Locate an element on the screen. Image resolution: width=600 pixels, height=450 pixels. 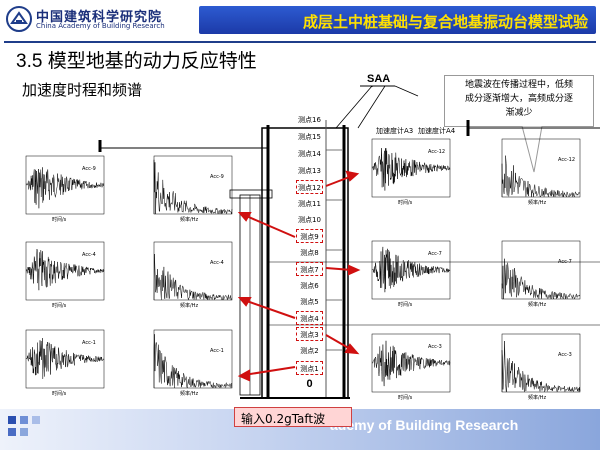
sensor-1: 测点1 is located at coordinates (309, 368).